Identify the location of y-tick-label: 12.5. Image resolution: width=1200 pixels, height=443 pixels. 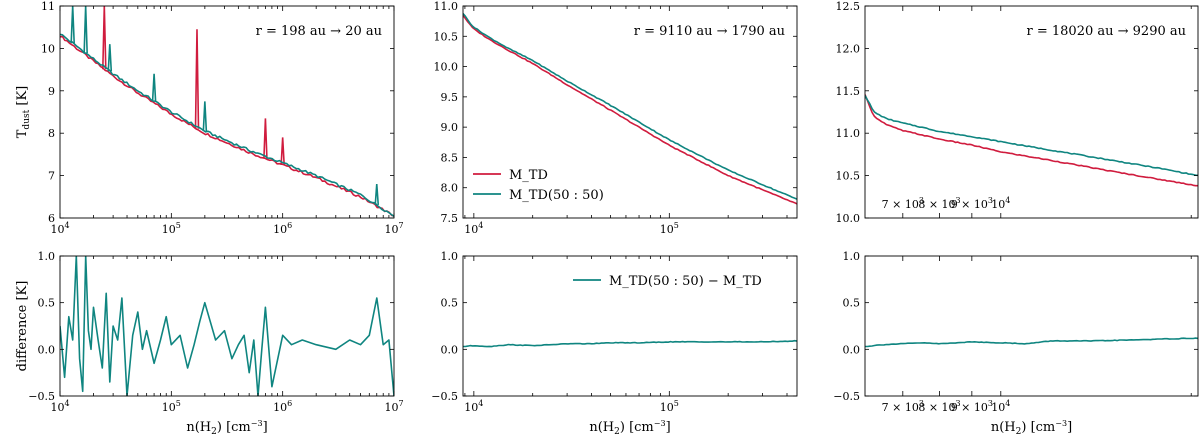
(848, 6).